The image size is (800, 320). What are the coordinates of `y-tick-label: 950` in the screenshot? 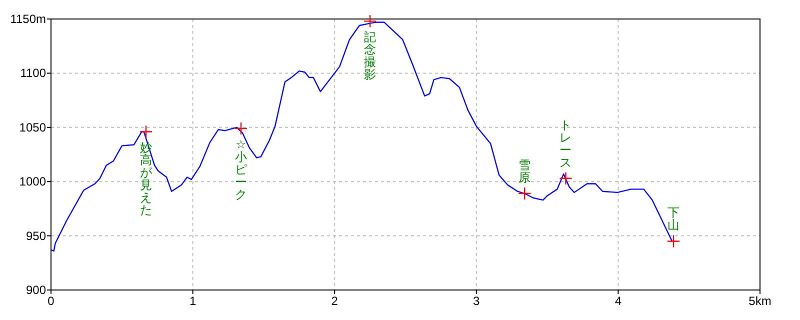 It's located at (36, 235).